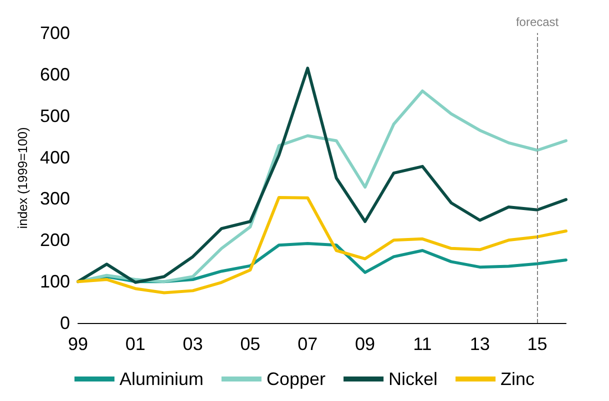  Describe the element at coordinates (55, 240) in the screenshot. I see `y-tick-label: 200` at that location.